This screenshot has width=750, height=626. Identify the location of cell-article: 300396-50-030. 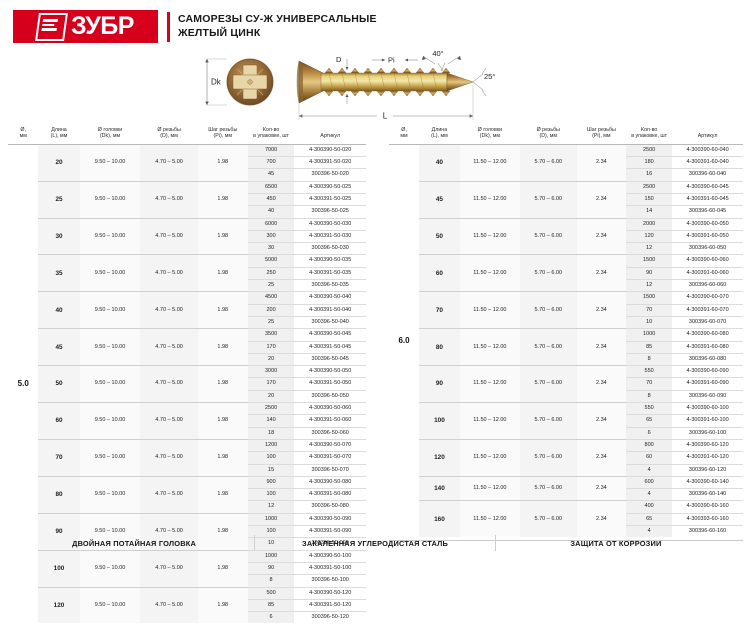
(330, 249).